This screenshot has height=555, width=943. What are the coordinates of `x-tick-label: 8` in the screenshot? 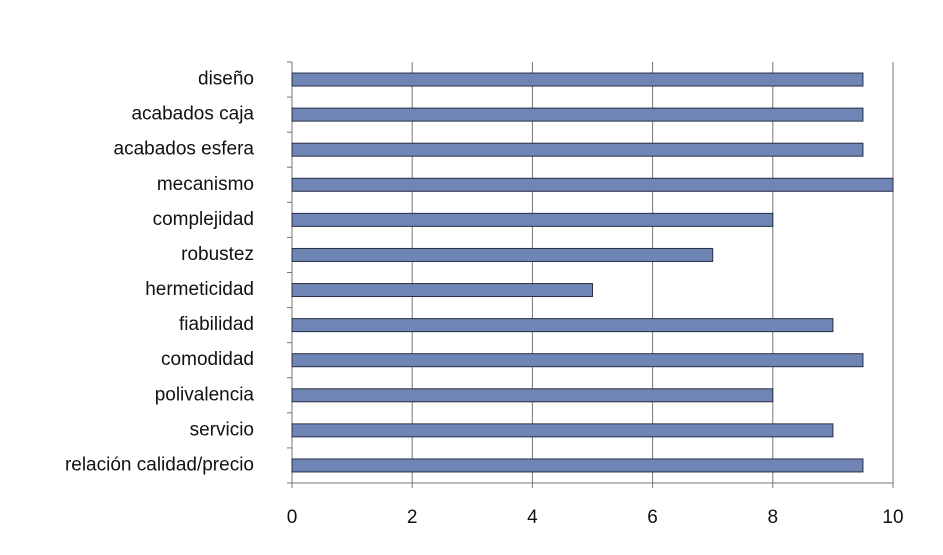 It's located at (773, 517).